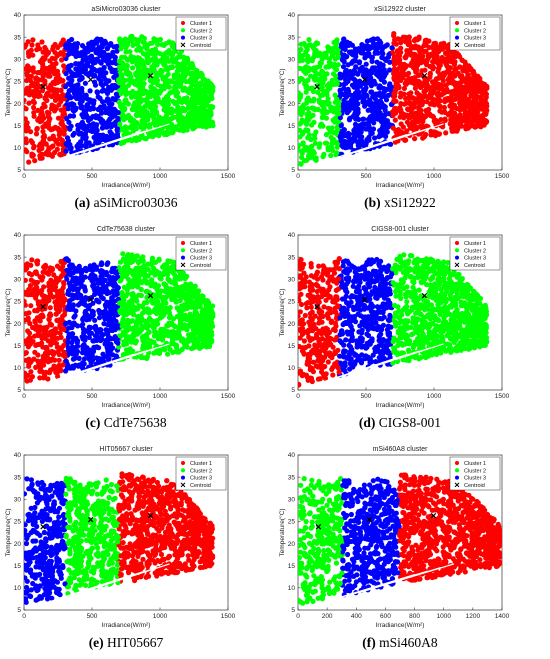  What do you see at coordinates (82, 202) in the screenshot?
I see `caption-letter: (a)` at bounding box center [82, 202].